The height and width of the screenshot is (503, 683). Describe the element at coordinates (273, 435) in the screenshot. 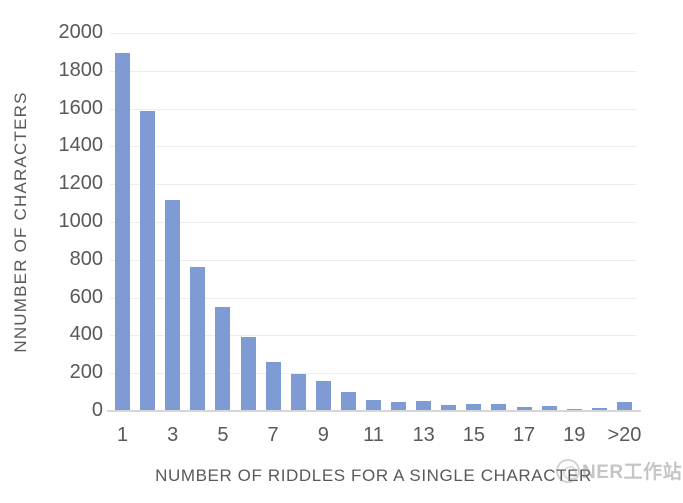

I see `x-tick-label: 7` at that location.